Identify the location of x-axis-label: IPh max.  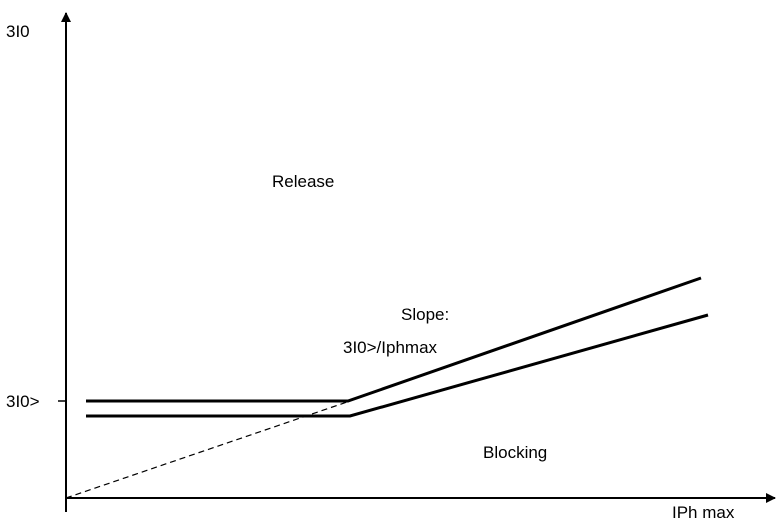
(703, 511).